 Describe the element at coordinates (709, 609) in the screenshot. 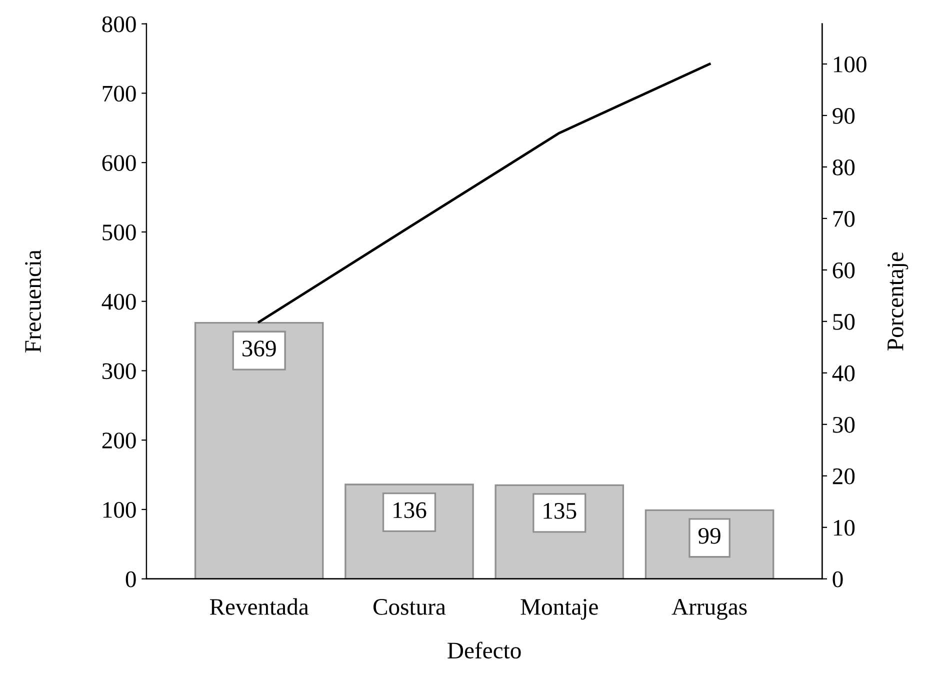

I see `x-tick-label: Arrugas` at that location.